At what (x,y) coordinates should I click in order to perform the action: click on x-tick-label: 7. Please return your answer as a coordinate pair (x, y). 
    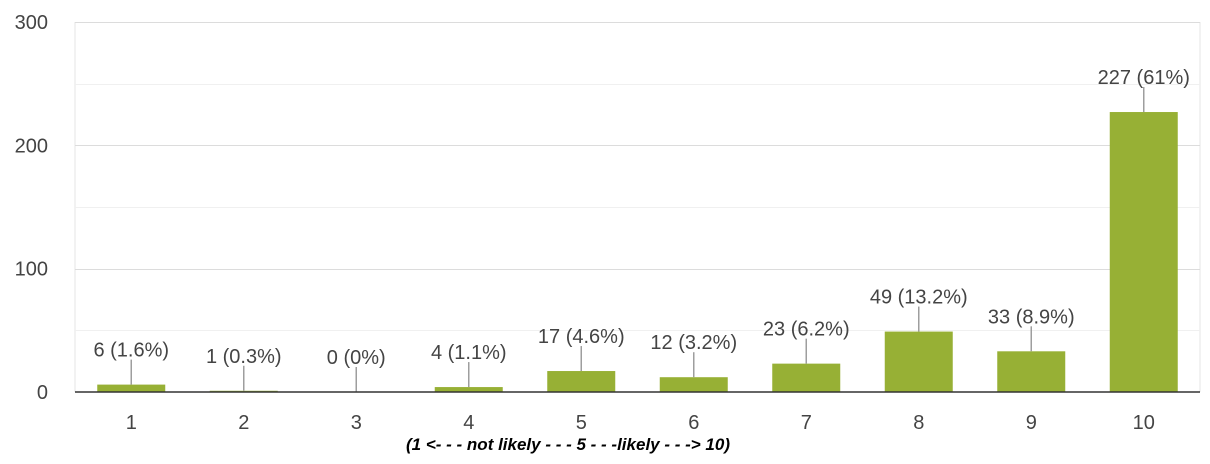
    Looking at the image, I should click on (806, 423).